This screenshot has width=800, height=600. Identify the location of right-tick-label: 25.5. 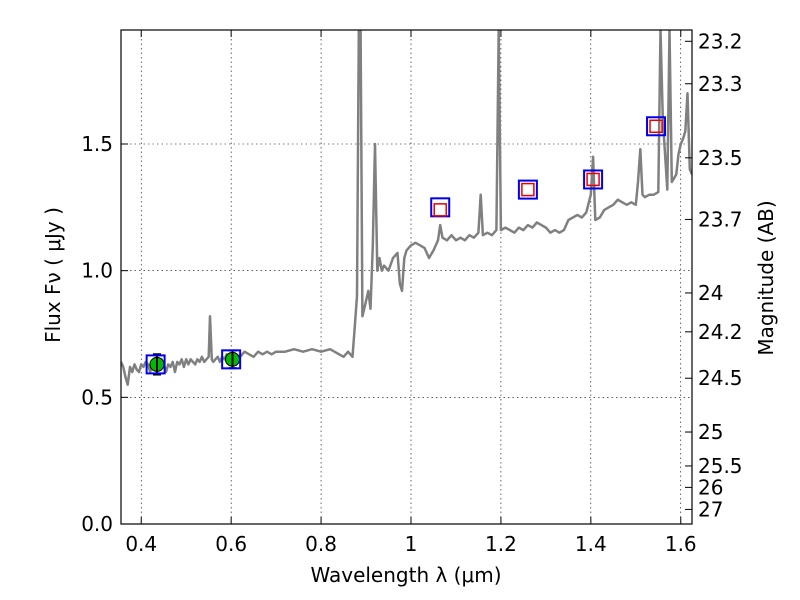
(720, 466).